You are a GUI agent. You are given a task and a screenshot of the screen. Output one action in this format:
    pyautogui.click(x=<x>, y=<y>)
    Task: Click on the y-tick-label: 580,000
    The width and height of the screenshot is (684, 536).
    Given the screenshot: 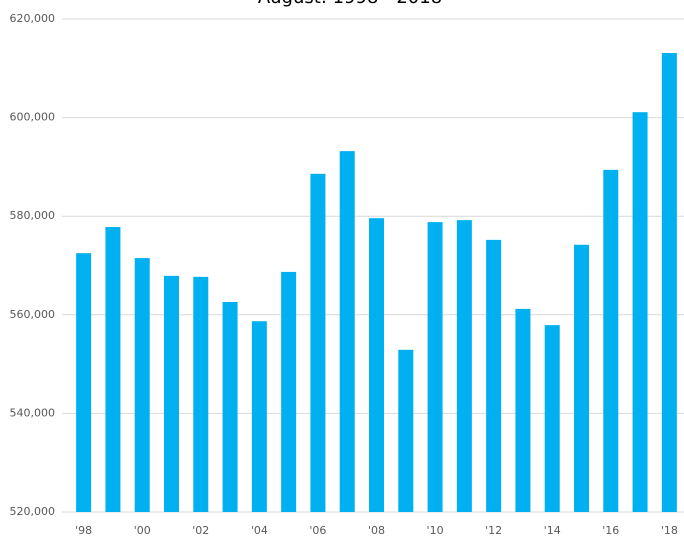 What is the action you would take?
    pyautogui.click(x=33, y=215)
    